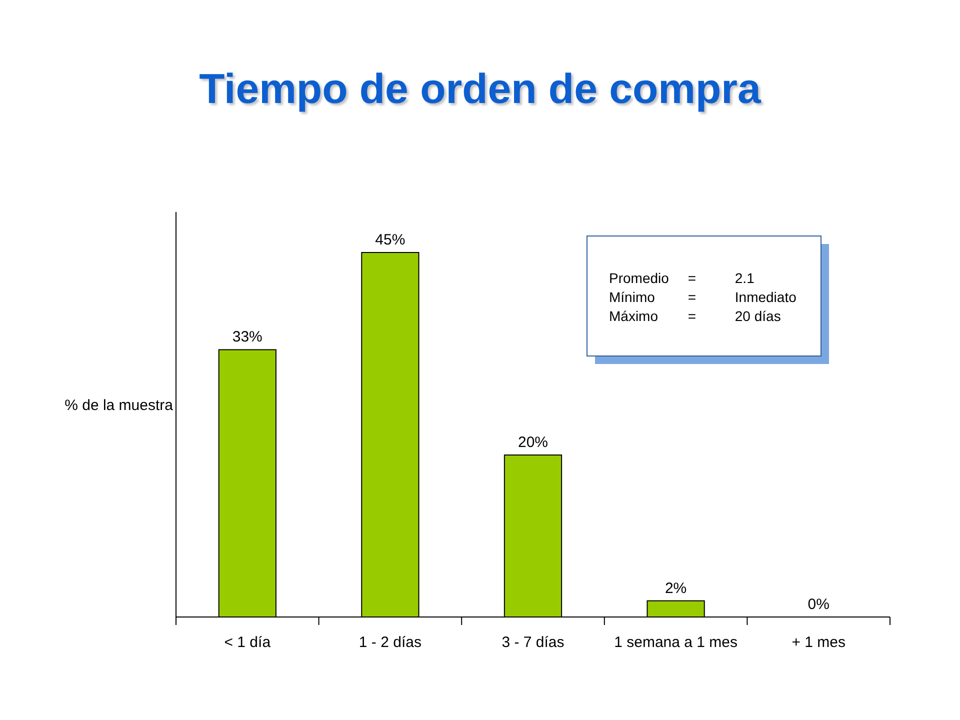 The image size is (960, 720). Describe the element at coordinates (675, 588) in the screenshot. I see `data-label: 2%` at that location.